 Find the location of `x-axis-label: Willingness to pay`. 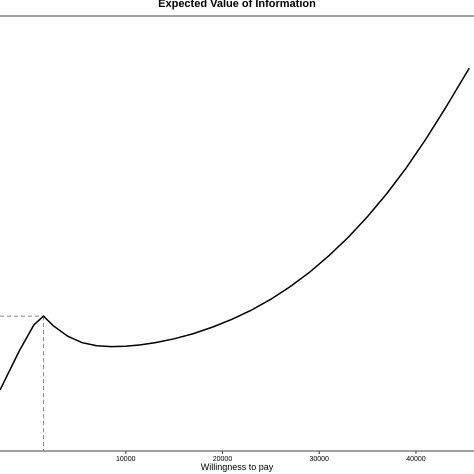

x-axis-label: Willingness to pay is located at coordinates (237, 467).